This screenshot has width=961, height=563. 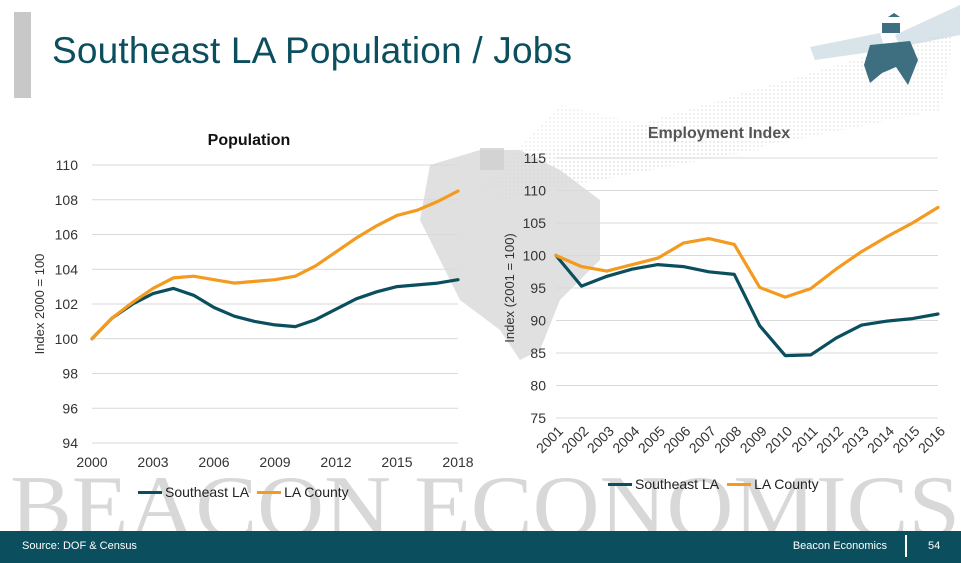 What do you see at coordinates (67, 235) in the screenshot?
I see `y-tick-label: 106` at bounding box center [67, 235].